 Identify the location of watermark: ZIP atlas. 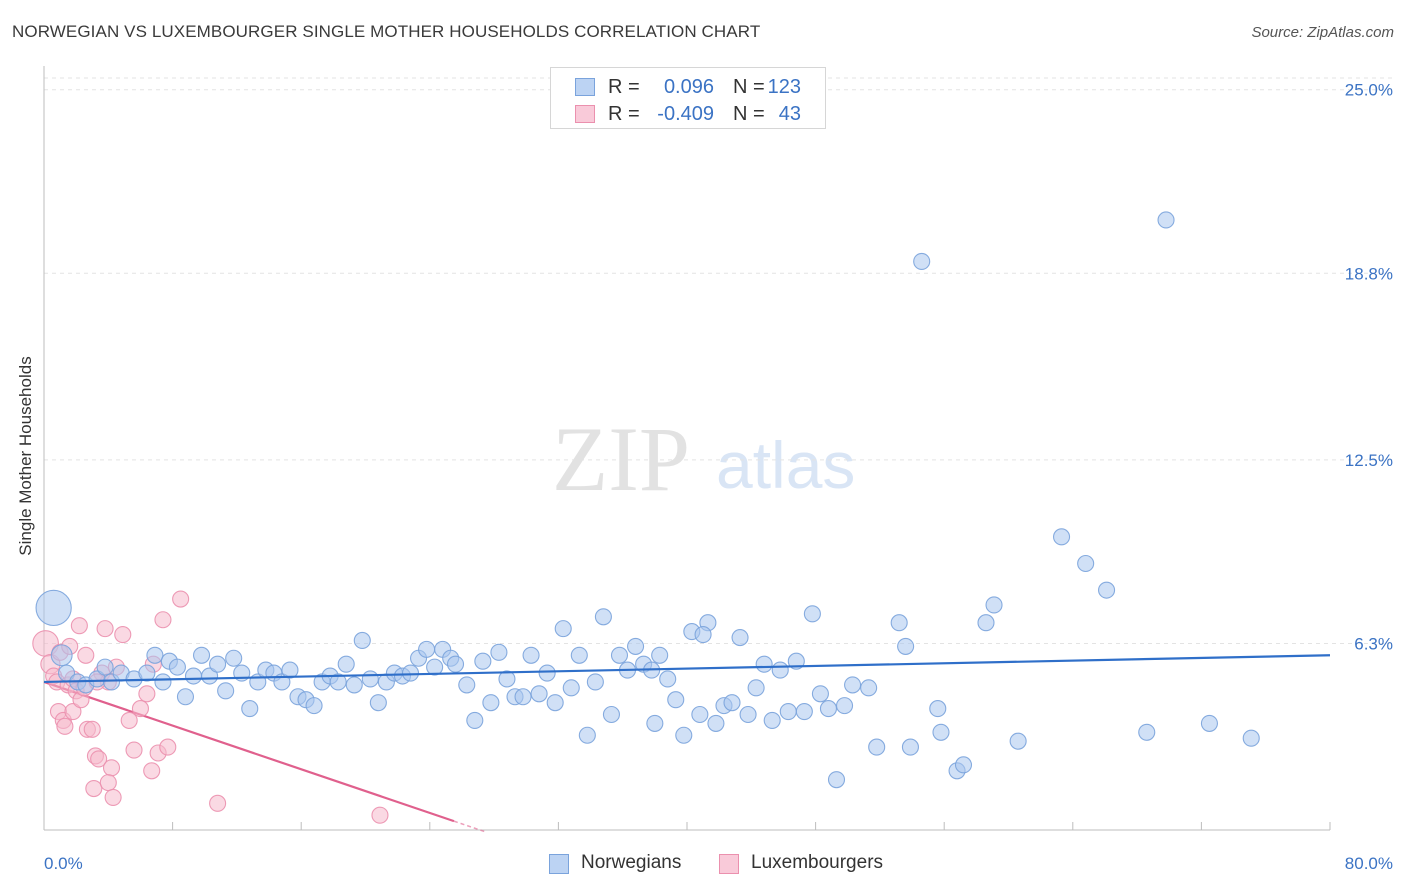
(703, 459).